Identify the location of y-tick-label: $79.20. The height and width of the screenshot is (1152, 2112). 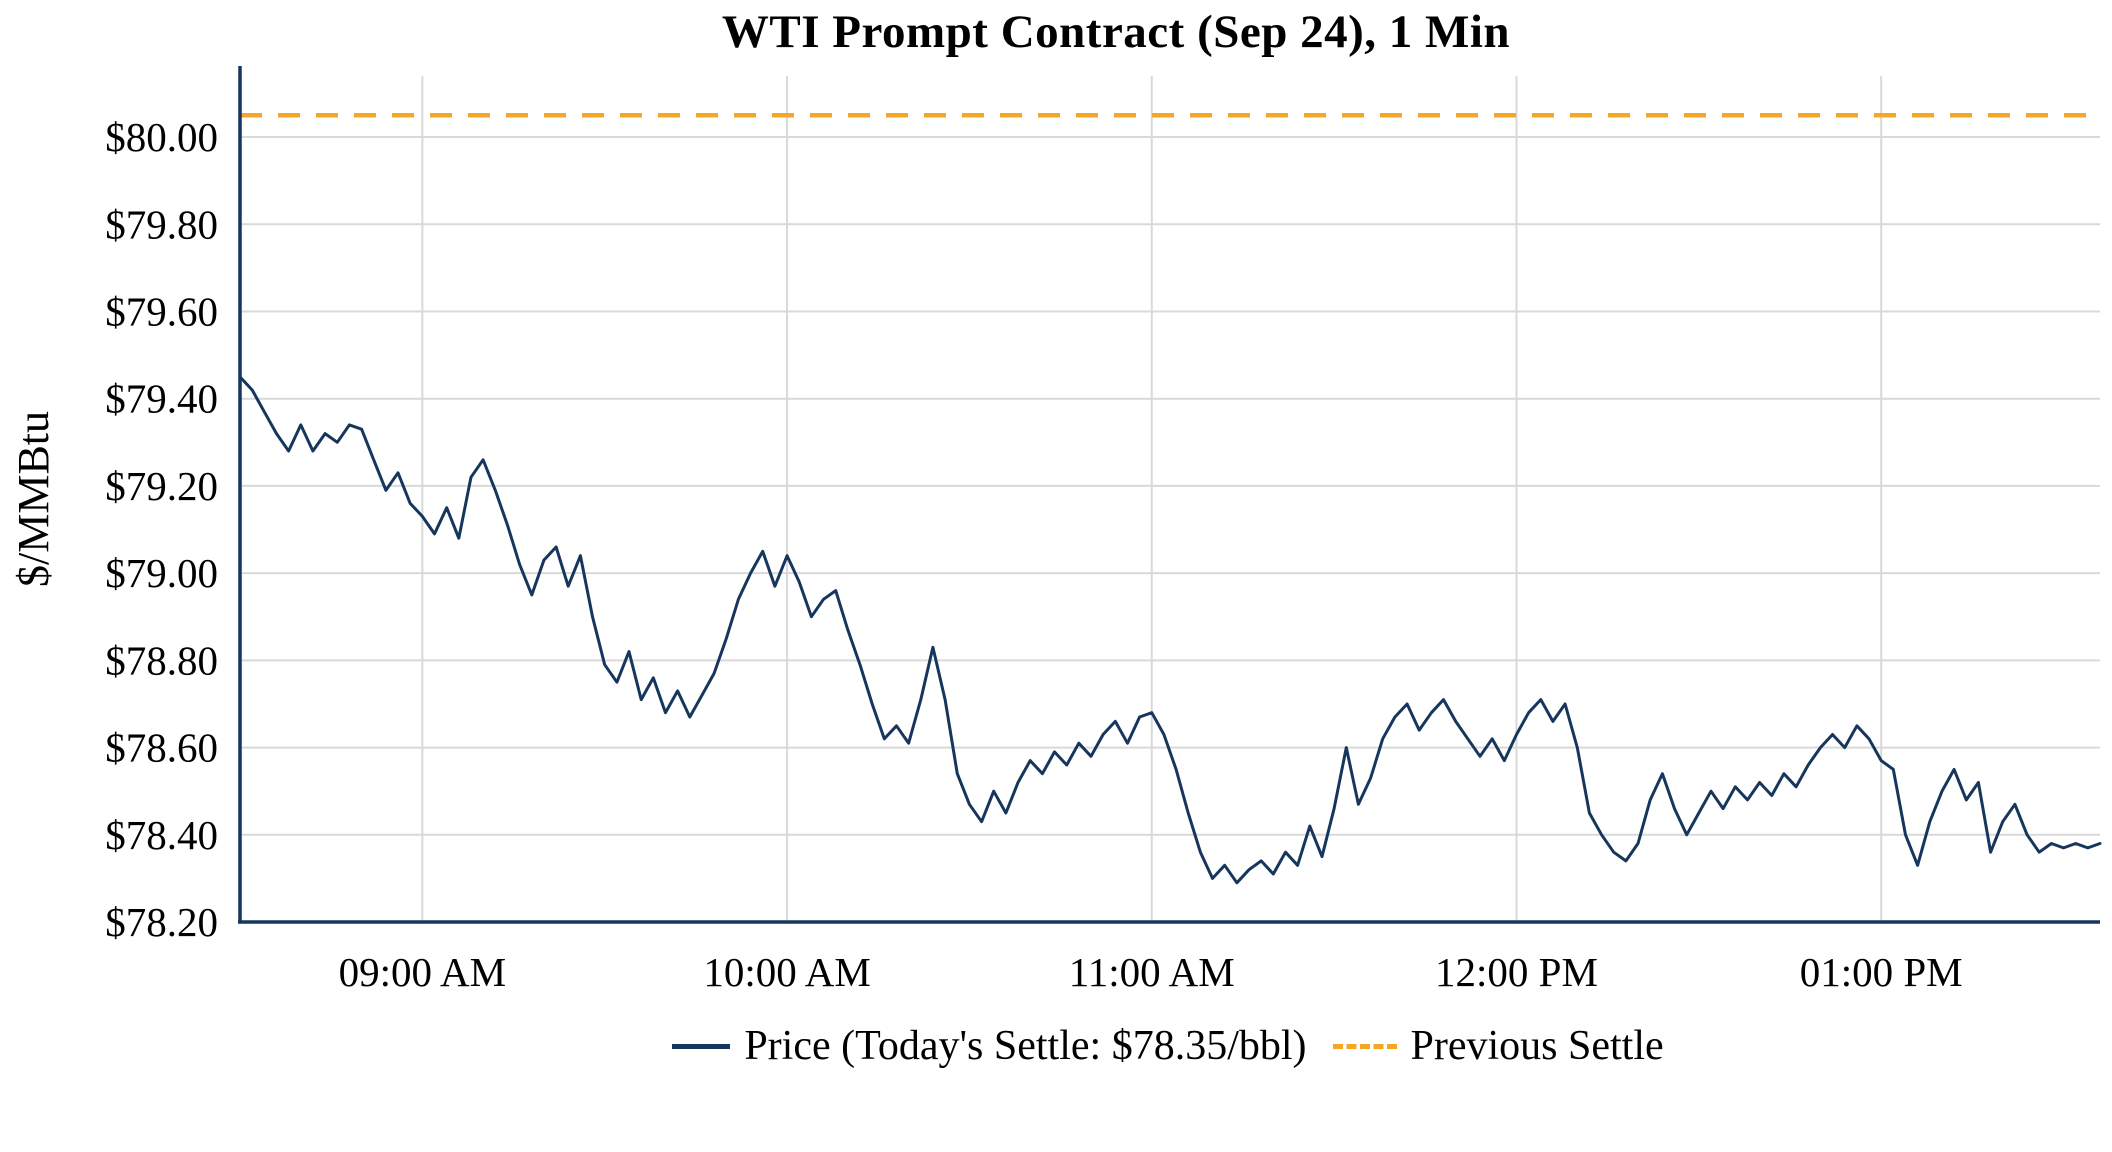
(161, 486).